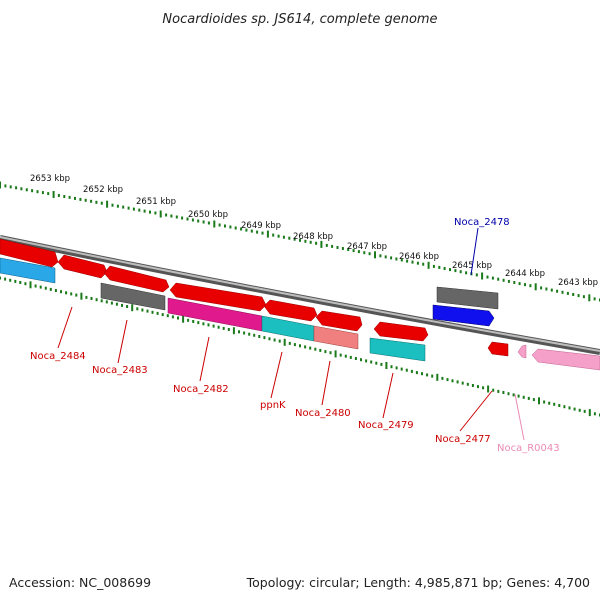  I want to click on kbp-label: 2652 kbp, so click(103, 190).